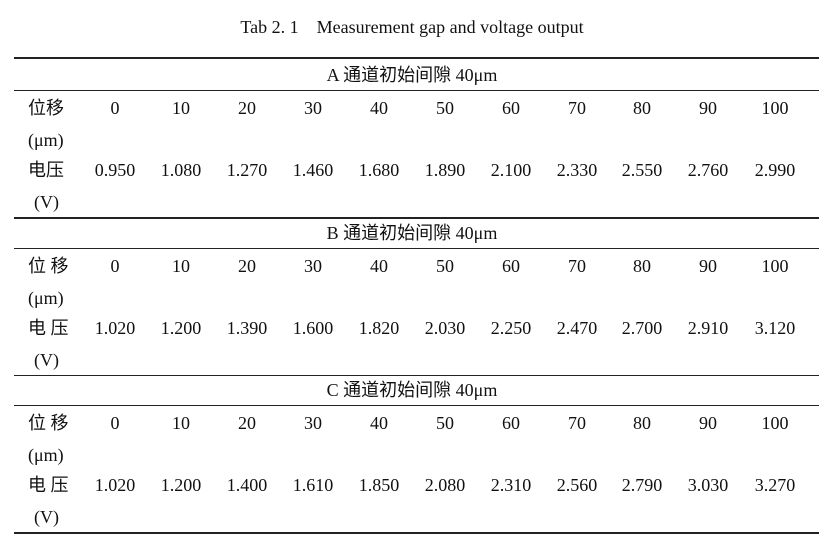 The image size is (833, 547). What do you see at coordinates (577, 170) in the screenshot?
I see `cell: 2.330` at bounding box center [577, 170].